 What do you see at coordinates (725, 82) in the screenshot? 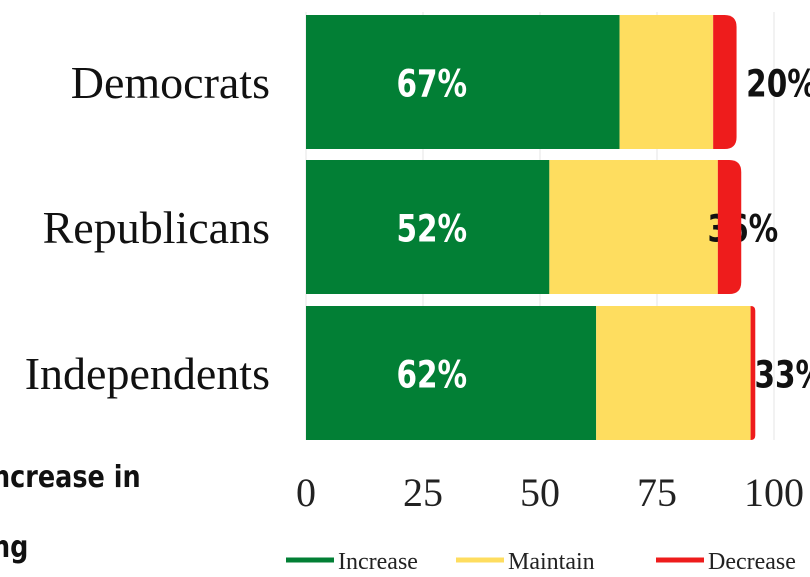
I see `bar-decrease-democrats` at bounding box center [725, 82].